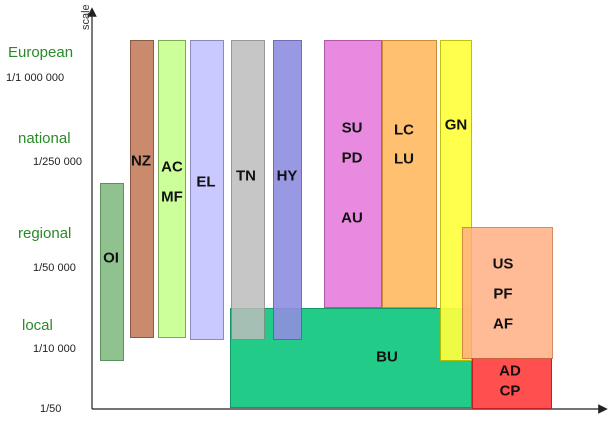  What do you see at coordinates (41, 52) in the screenshot?
I see `level-name-european: European` at bounding box center [41, 52].